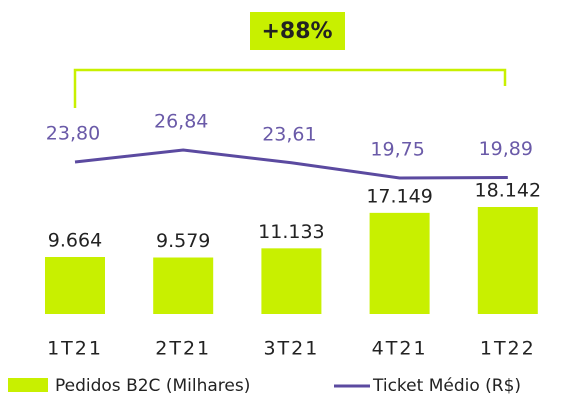 The height and width of the screenshot is (401, 567). I want to click on x-tick-label: 1T21, so click(75, 349).